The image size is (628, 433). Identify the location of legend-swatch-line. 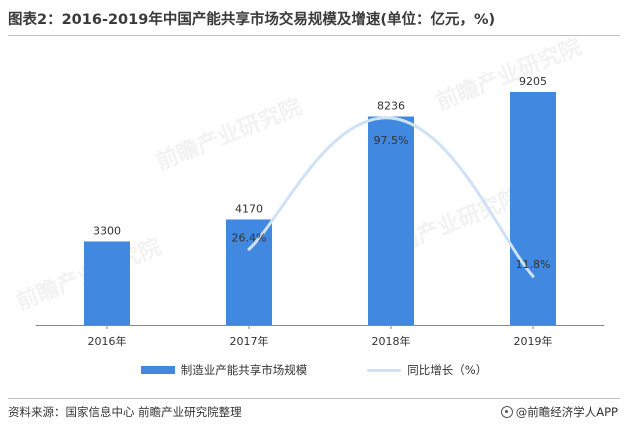
(384, 370).